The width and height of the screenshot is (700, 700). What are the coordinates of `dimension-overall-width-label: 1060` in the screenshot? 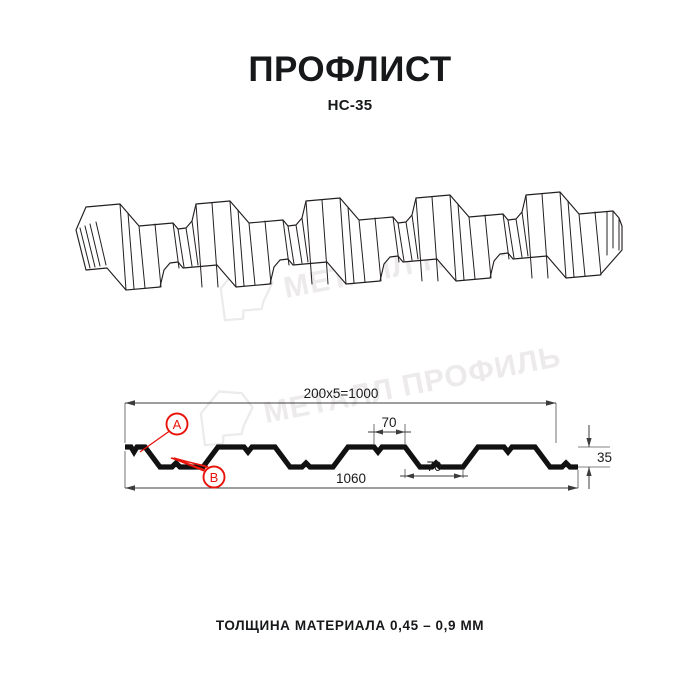 It's located at (351, 478).